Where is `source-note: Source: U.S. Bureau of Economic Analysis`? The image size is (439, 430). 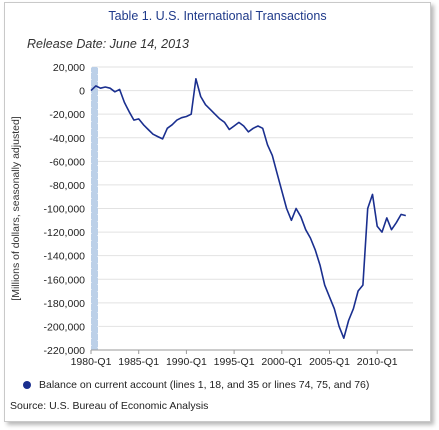
source-note: Source: U.S. Bureau of Economic Analysis is located at coordinates (109, 406).